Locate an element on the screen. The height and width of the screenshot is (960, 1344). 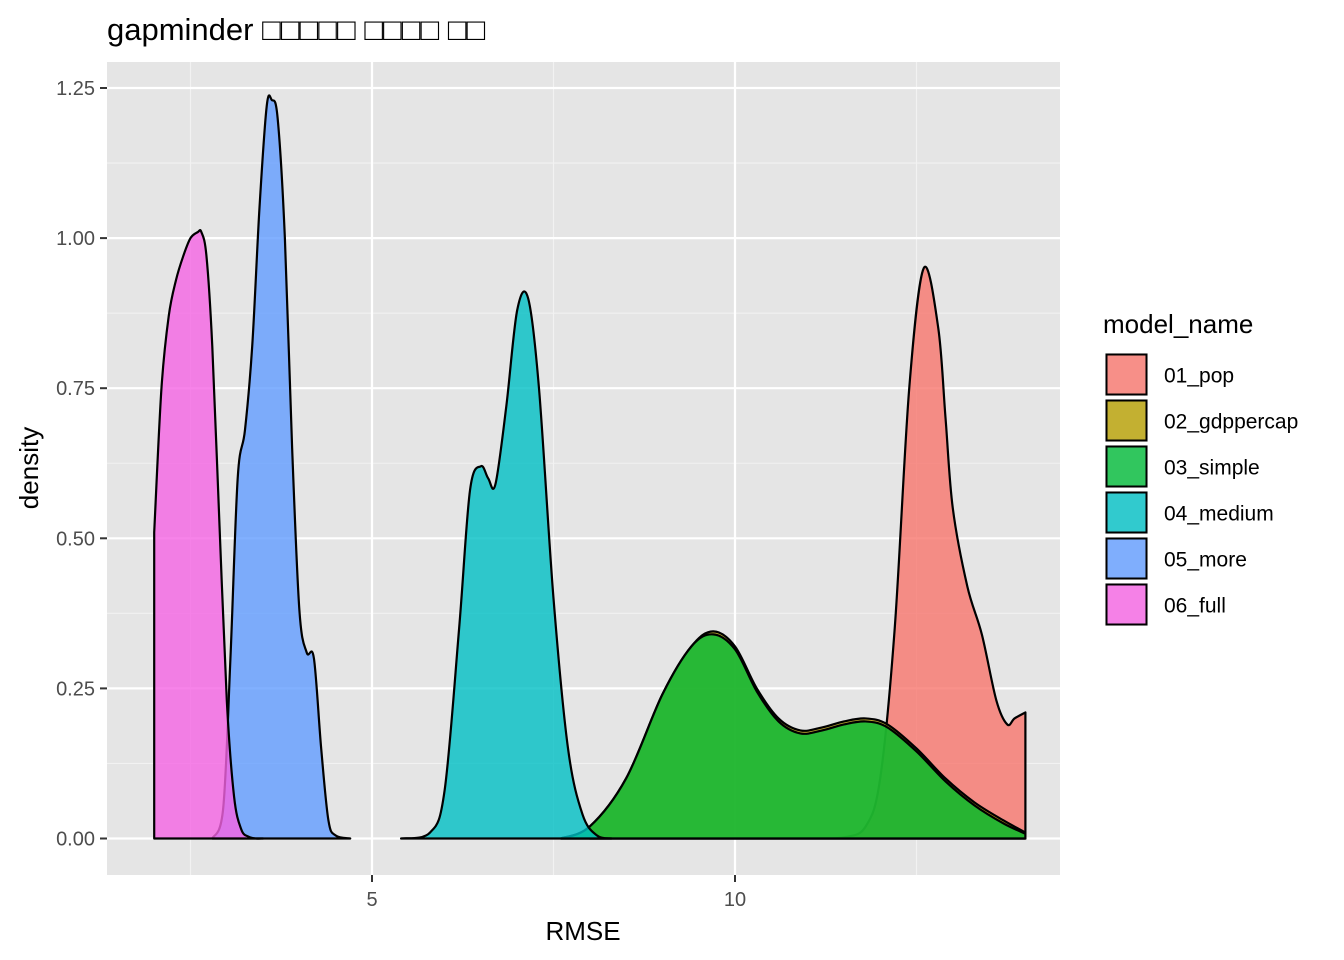
x-tick-label: 10 is located at coordinates (735, 900).